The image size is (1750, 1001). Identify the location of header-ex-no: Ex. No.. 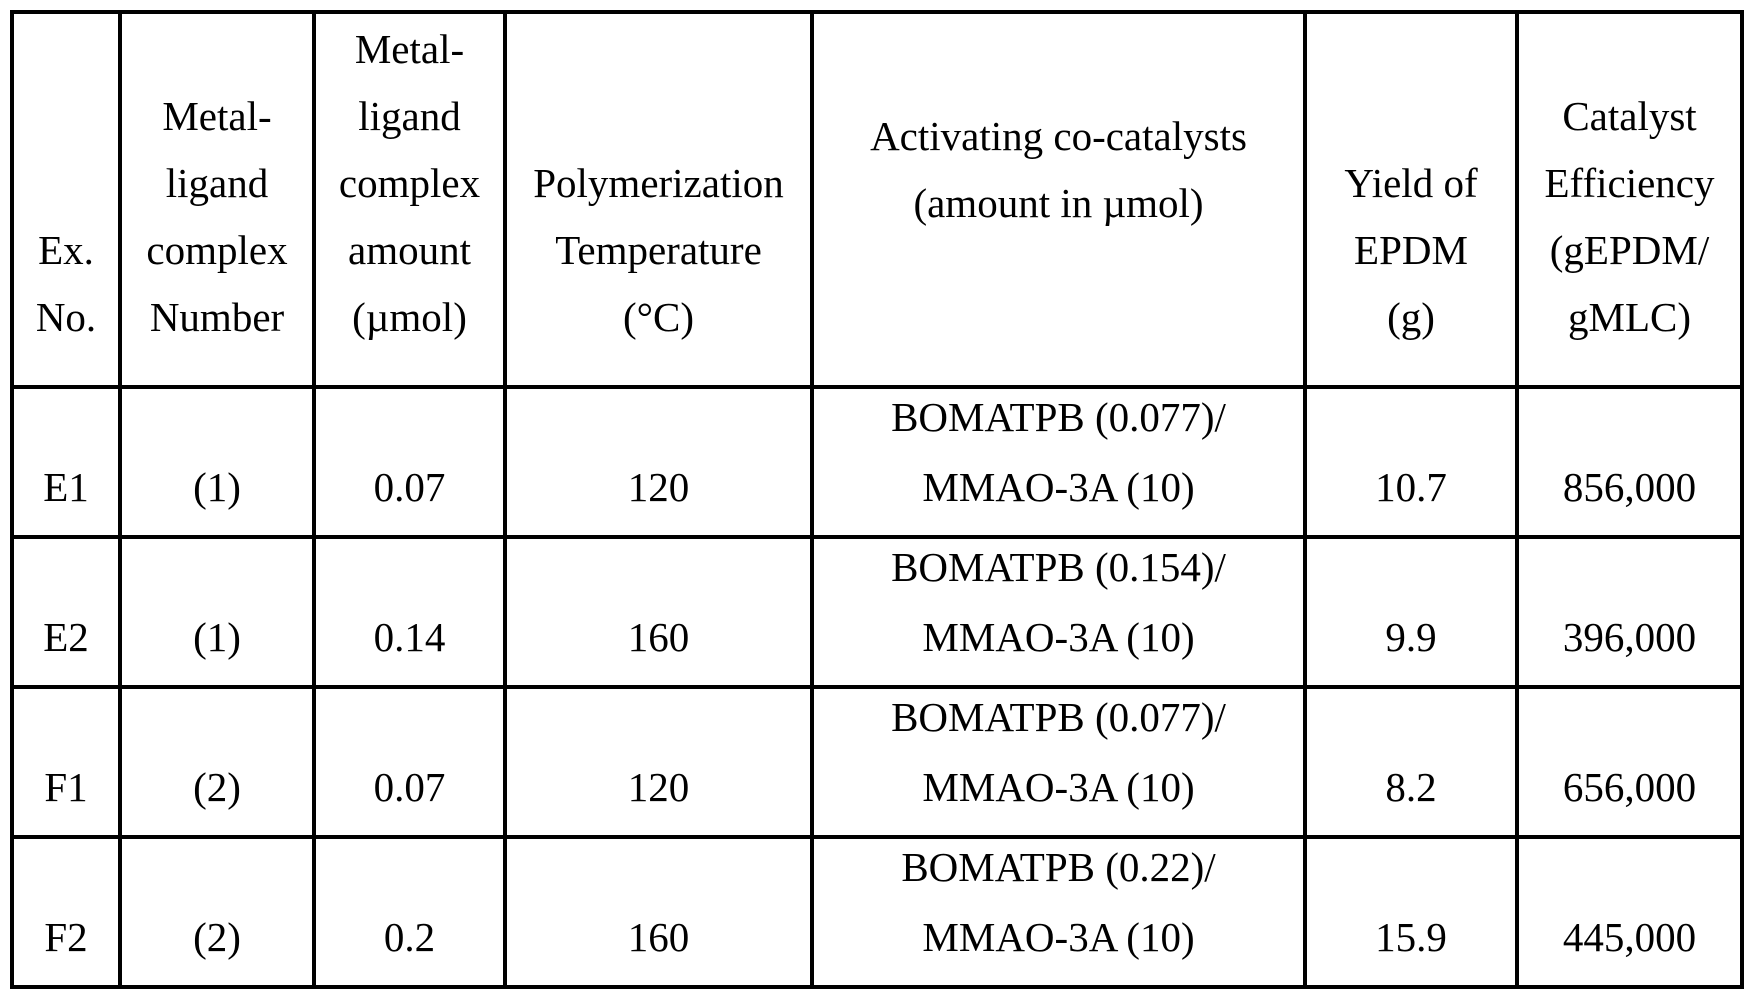
(66, 199).